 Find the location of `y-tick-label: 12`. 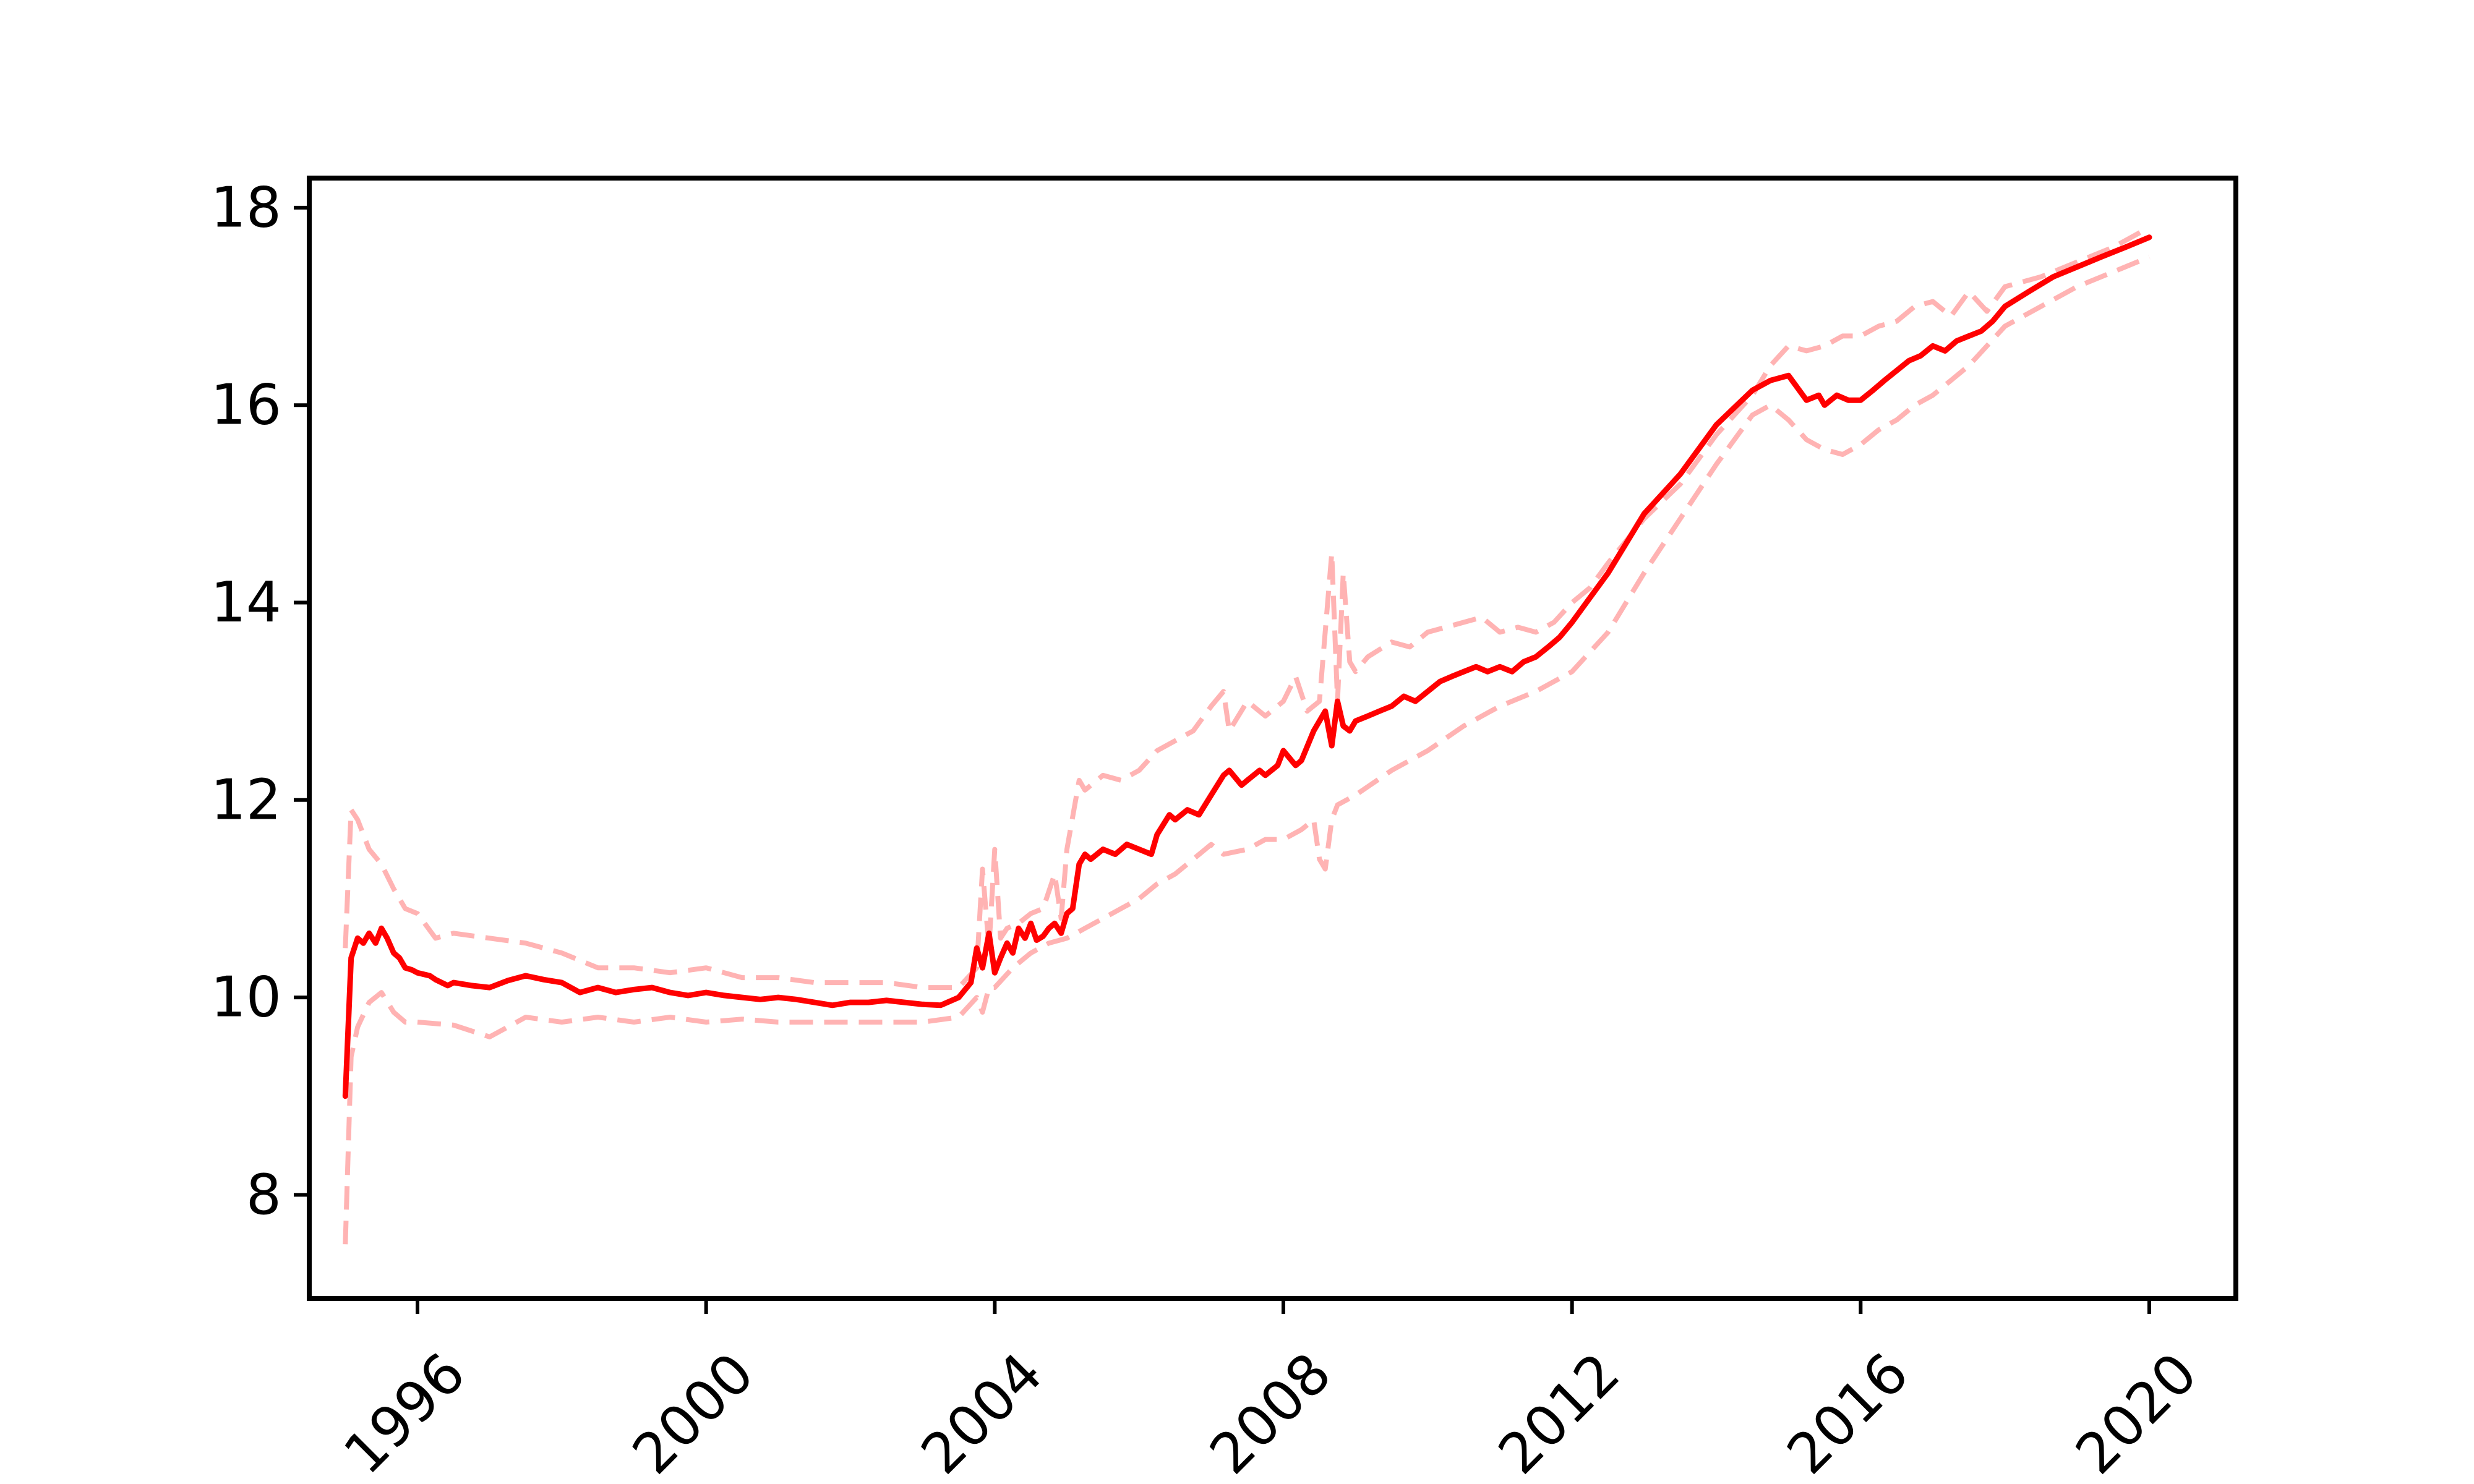

y-tick-label: 12 is located at coordinates (245, 799).